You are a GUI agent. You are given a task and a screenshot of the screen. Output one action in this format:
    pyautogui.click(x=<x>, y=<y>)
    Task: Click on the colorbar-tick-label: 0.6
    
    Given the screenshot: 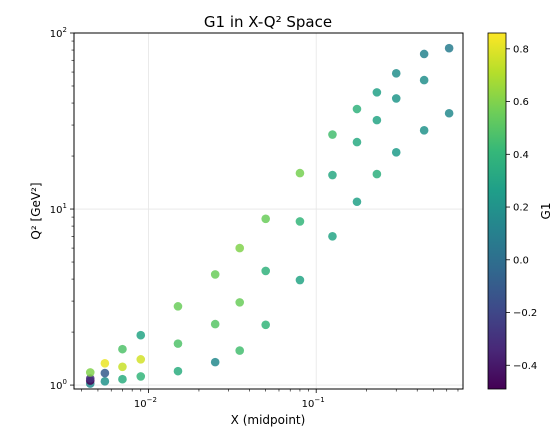 What is the action you would take?
    pyautogui.click(x=521, y=102)
    